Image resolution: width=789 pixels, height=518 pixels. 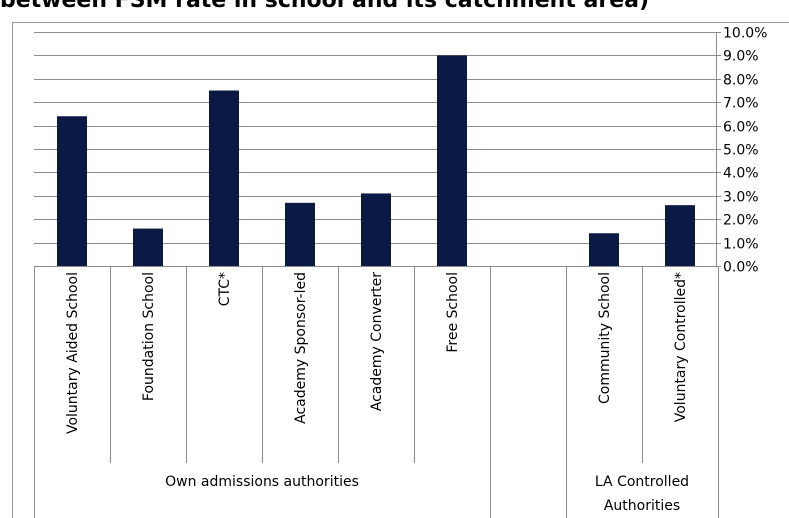 I want to click on y-tick-label: 3.0%, so click(x=741, y=198).